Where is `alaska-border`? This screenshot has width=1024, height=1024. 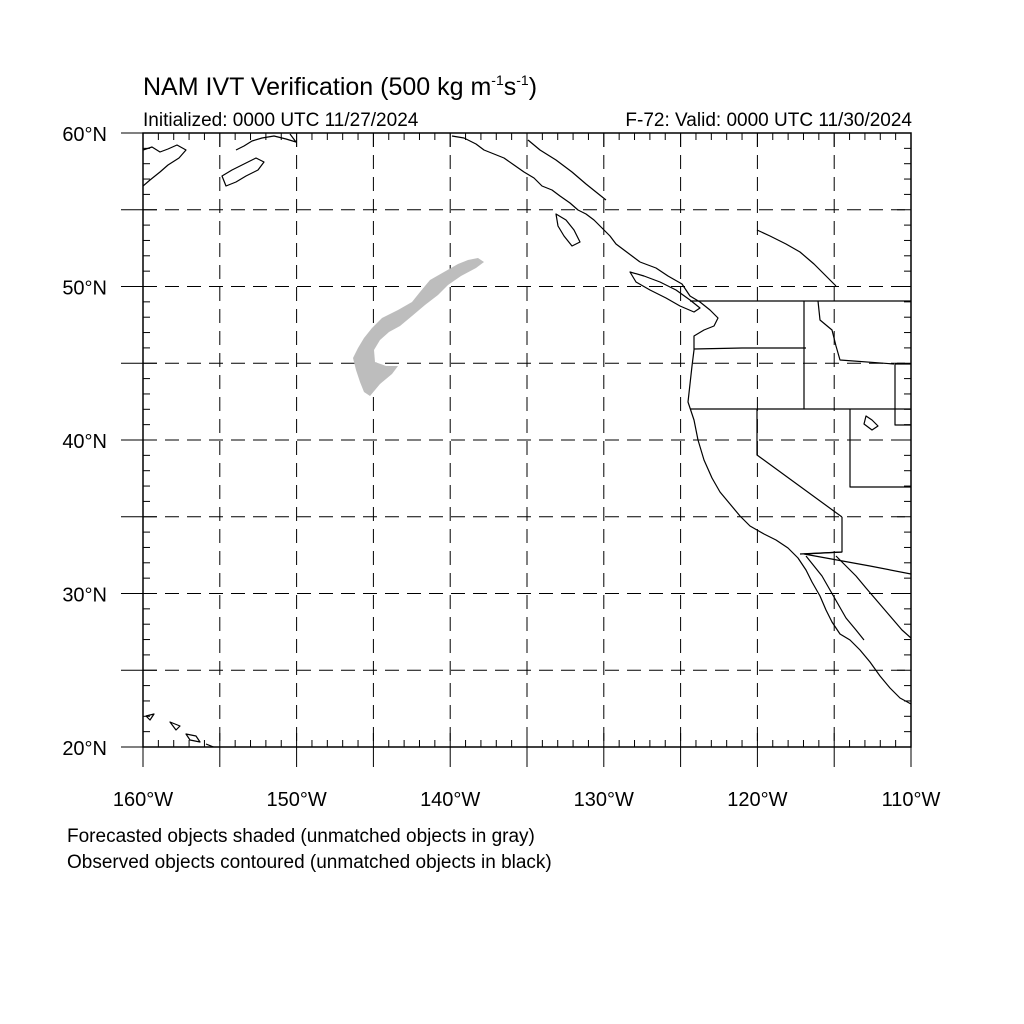
alaska-border is located at coordinates (567, 170).